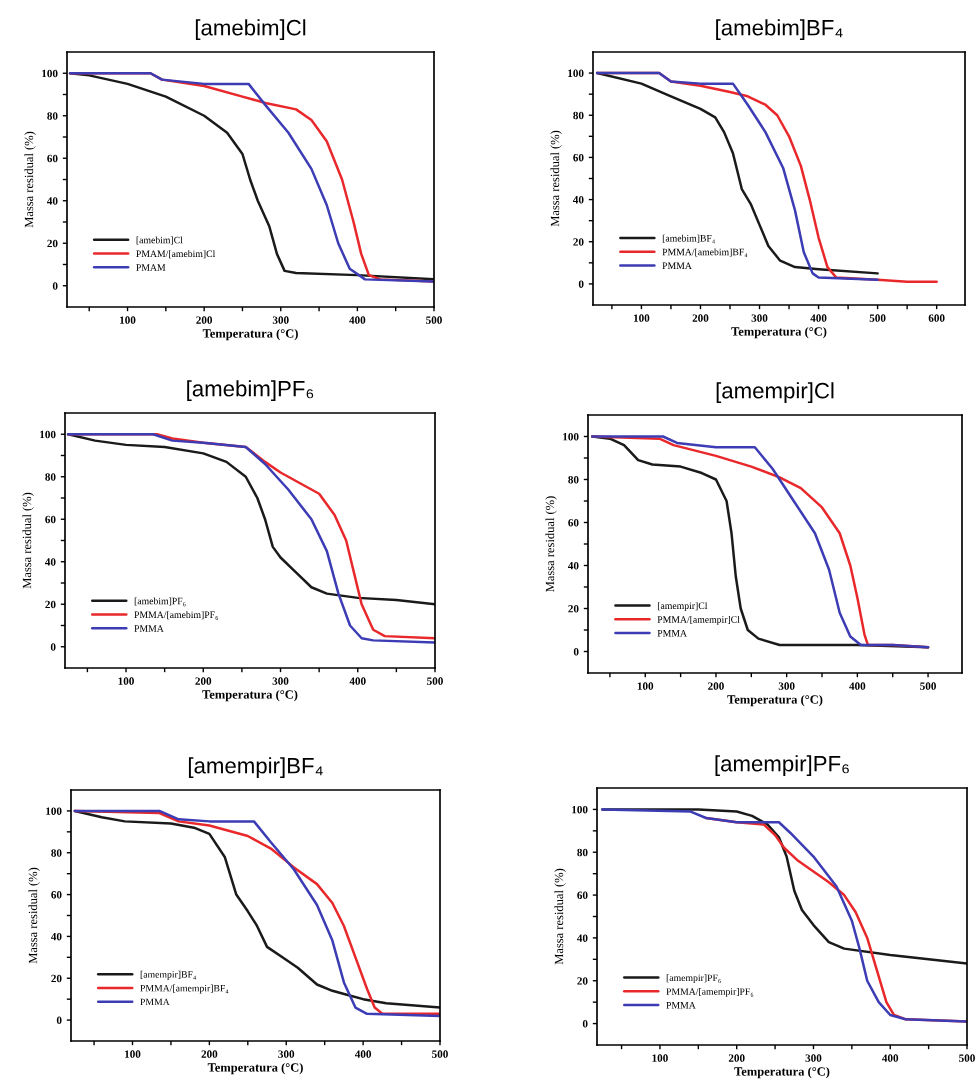 The image size is (976, 1090). What do you see at coordinates (688, 239) in the screenshot?
I see `legend-label: [amebim]BF₄` at bounding box center [688, 239].